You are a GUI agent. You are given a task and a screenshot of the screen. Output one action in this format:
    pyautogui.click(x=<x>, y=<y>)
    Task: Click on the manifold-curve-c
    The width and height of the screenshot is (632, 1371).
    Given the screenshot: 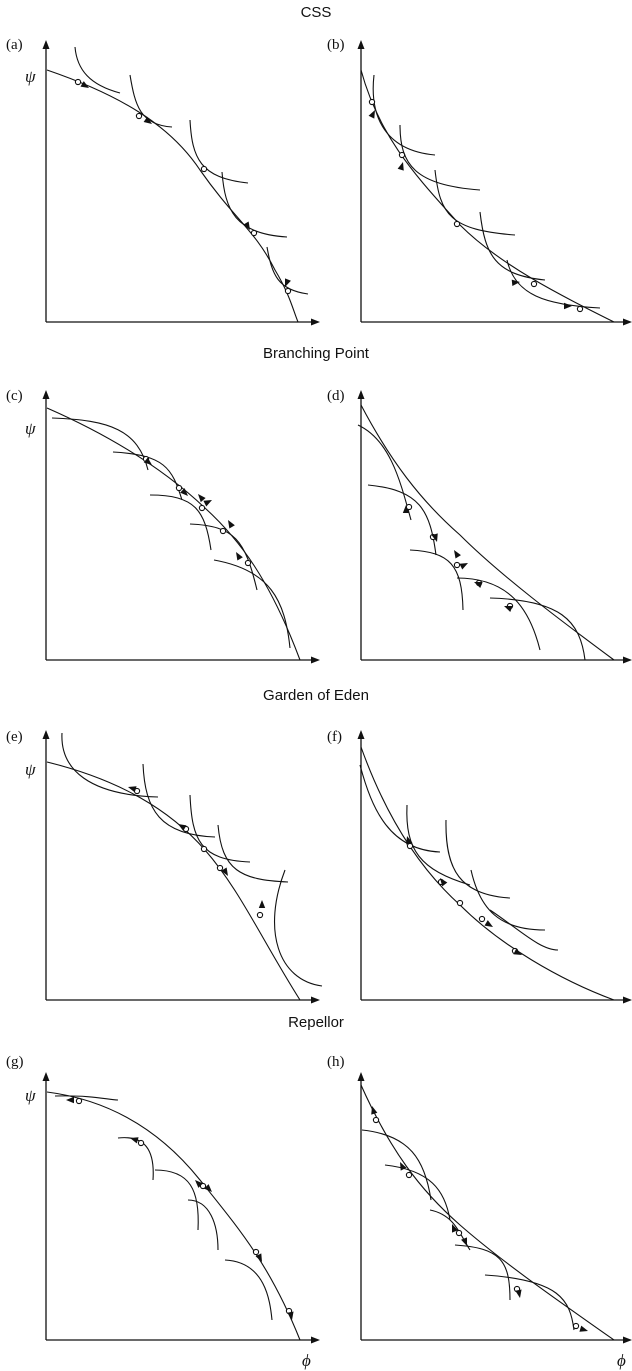 What is the action you would take?
    pyautogui.click(x=173, y=534)
    